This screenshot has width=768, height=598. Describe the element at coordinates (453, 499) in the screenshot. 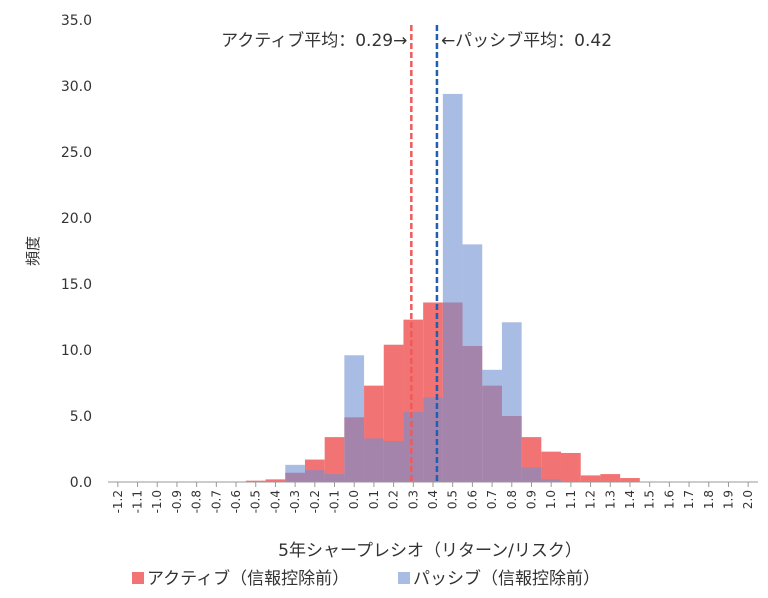

I see `x-tick-label: 0.5` at that location.